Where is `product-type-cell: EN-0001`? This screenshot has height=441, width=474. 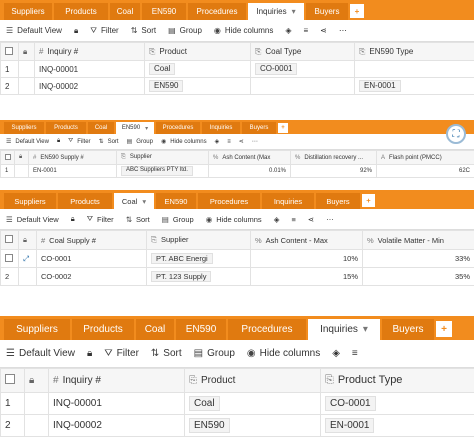
product-type-cell: EN-0001 is located at coordinates (397, 425).